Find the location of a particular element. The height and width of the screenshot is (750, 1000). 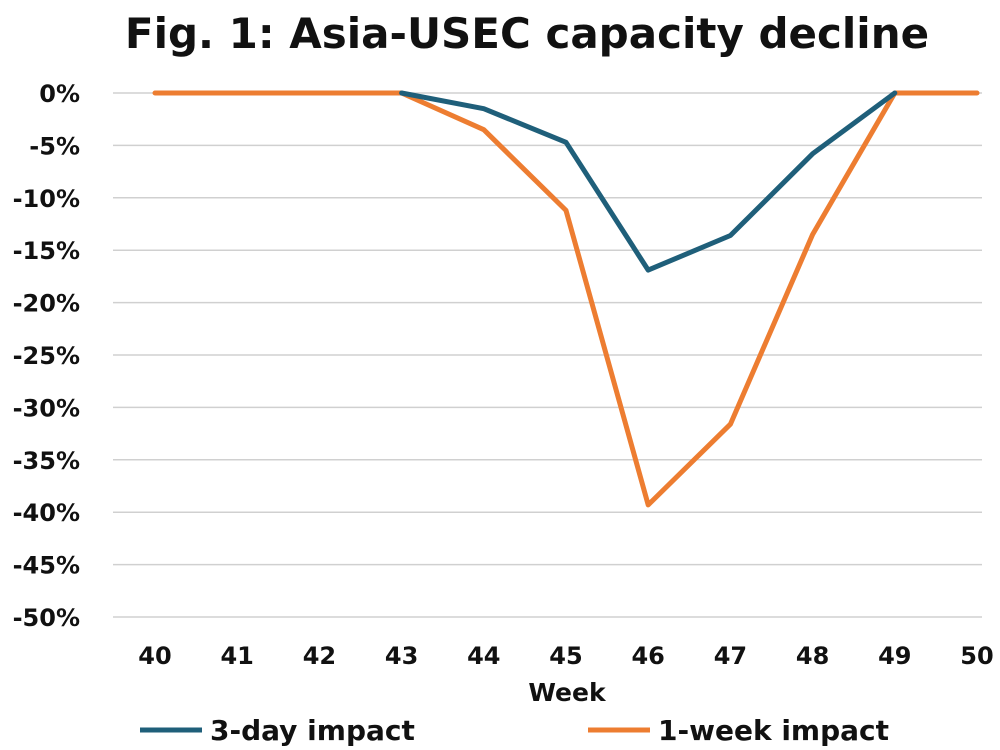

y-tick-label: -40% is located at coordinates (46, 513).